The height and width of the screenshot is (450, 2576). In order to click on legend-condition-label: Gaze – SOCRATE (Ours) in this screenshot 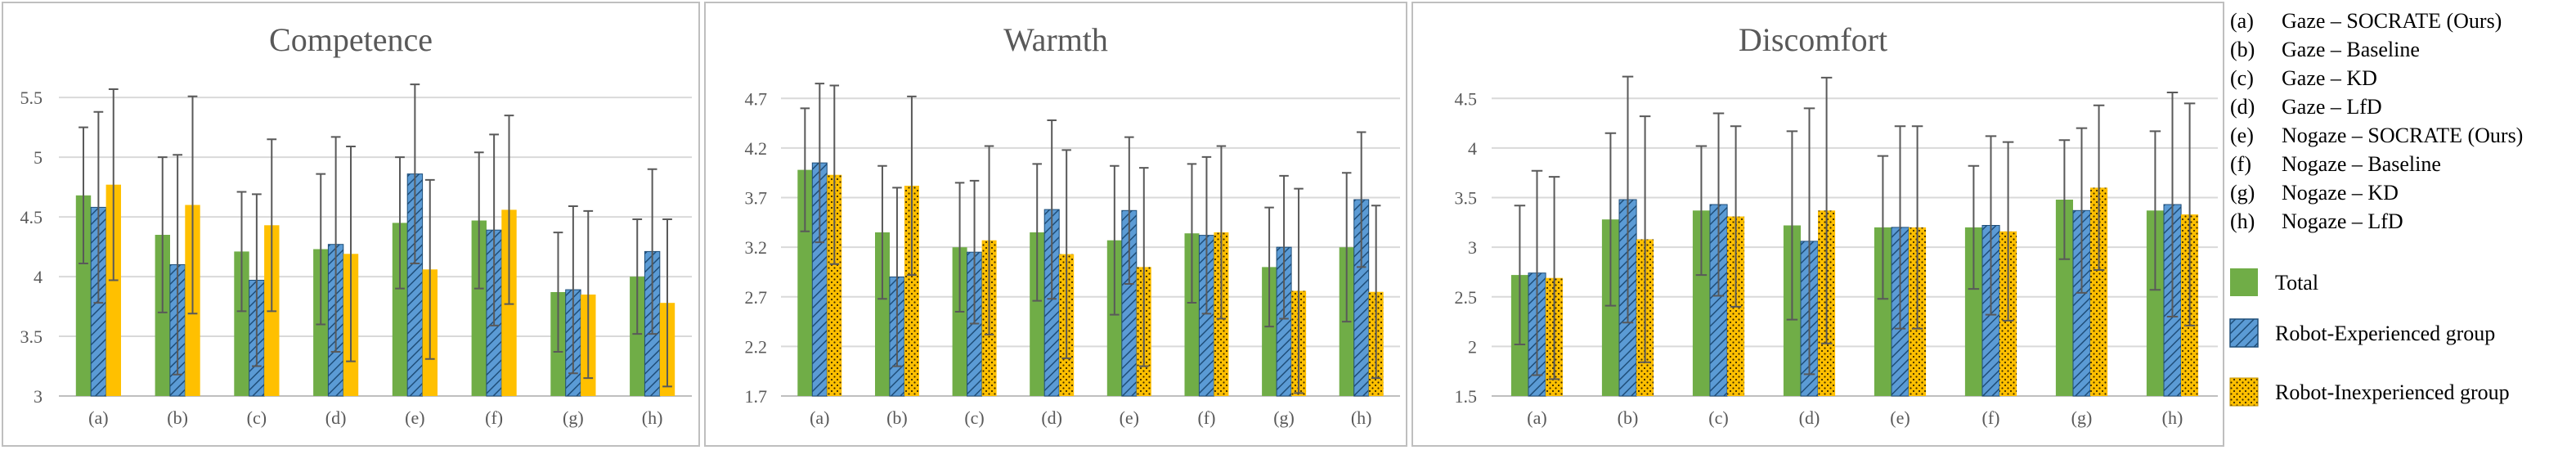, I will do `click(2392, 21)`.